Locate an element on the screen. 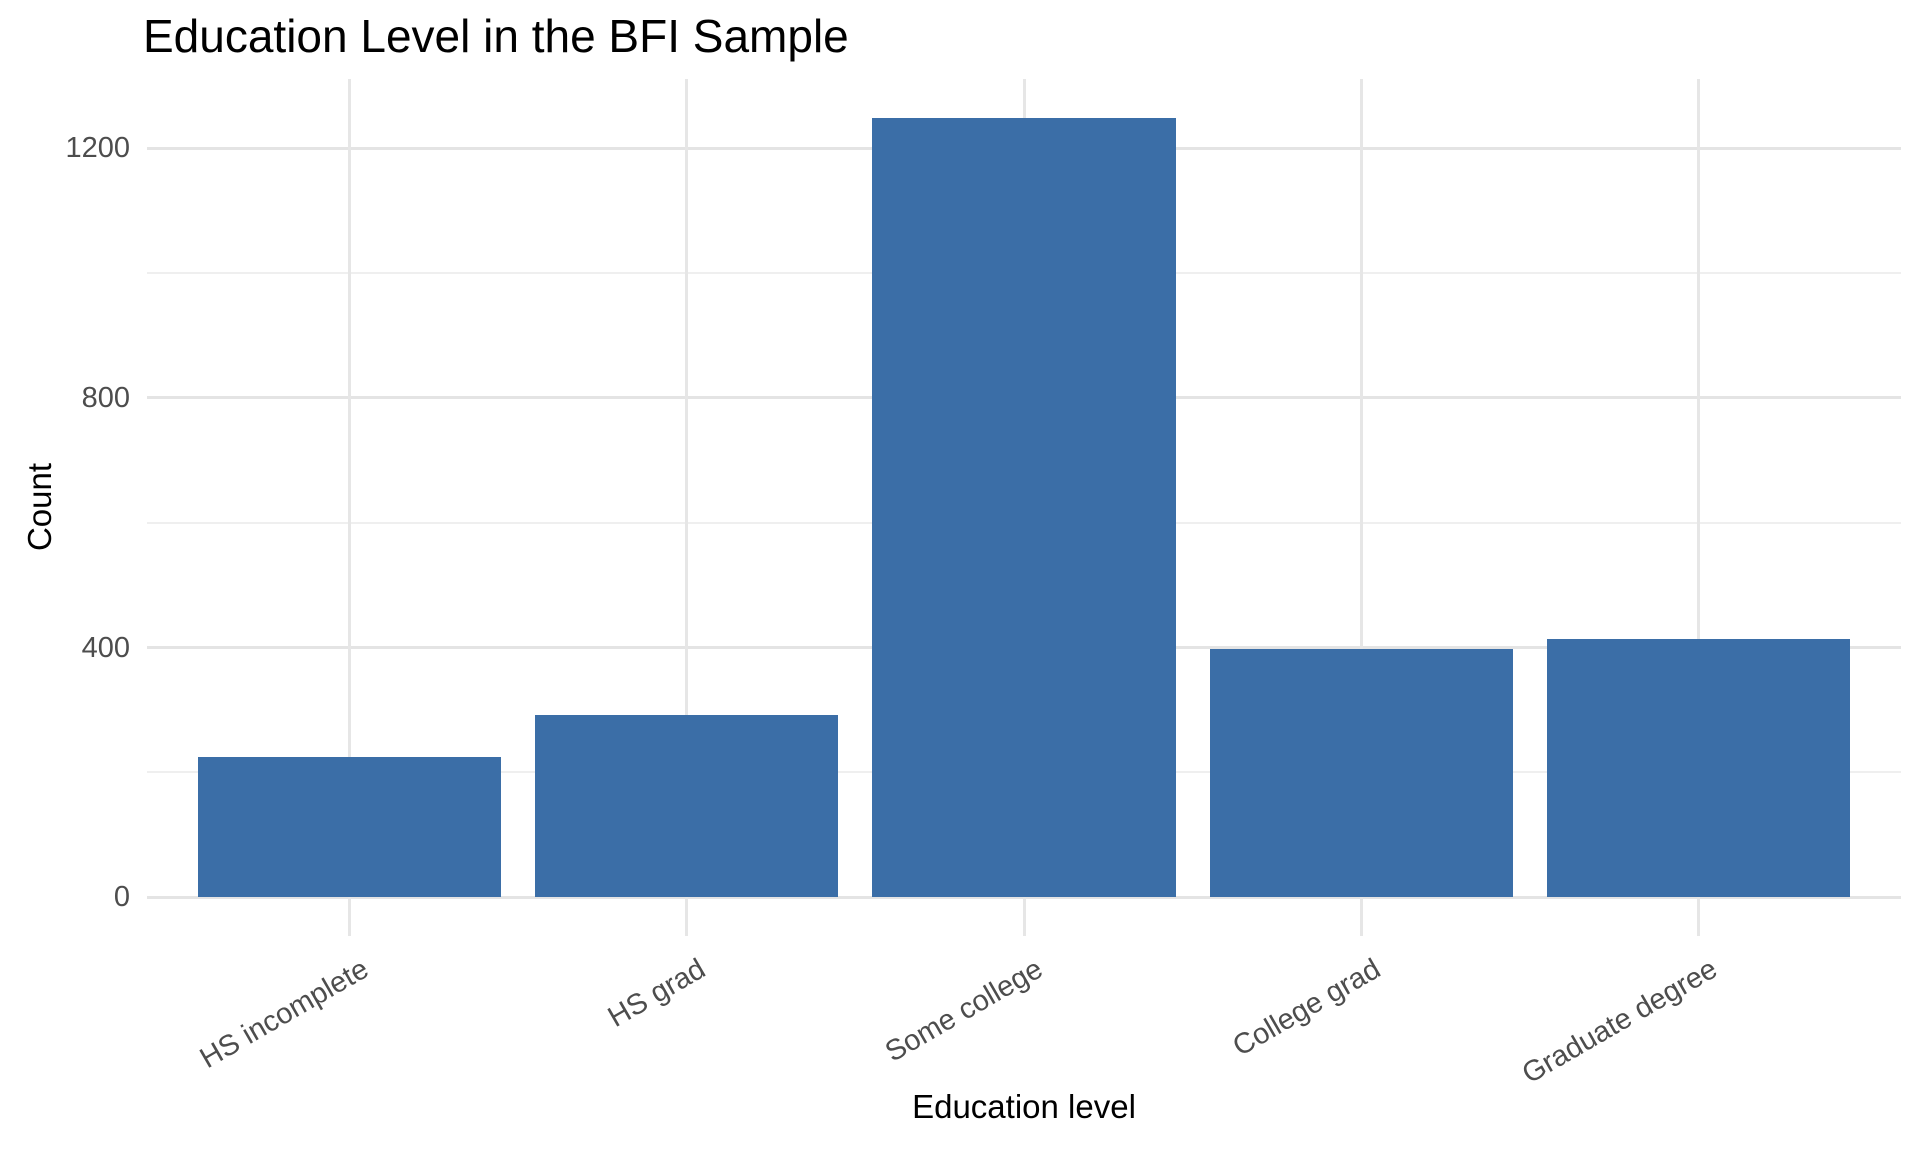 The image size is (1920, 1152). bar-graduate-degree is located at coordinates (1698, 768).